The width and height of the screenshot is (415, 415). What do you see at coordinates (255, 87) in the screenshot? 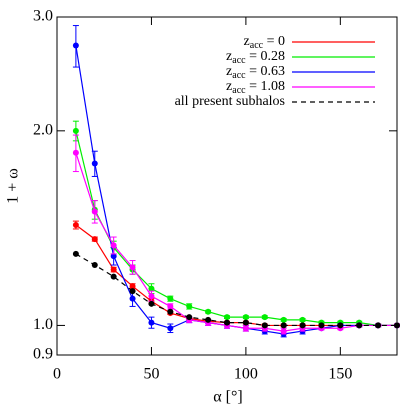
I see `legend-label: zacc = 1.08` at bounding box center [255, 87].